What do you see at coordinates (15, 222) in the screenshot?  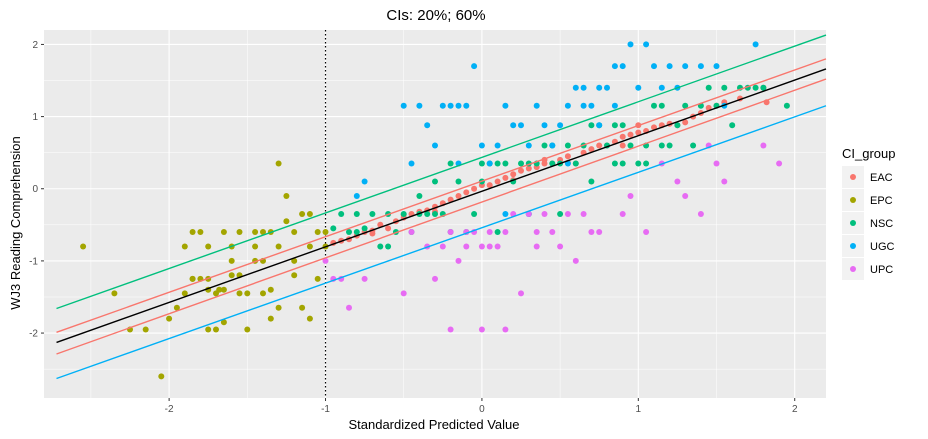 I see `y-axis-title: WJ3 Reading Comprehension` at bounding box center [15, 222].